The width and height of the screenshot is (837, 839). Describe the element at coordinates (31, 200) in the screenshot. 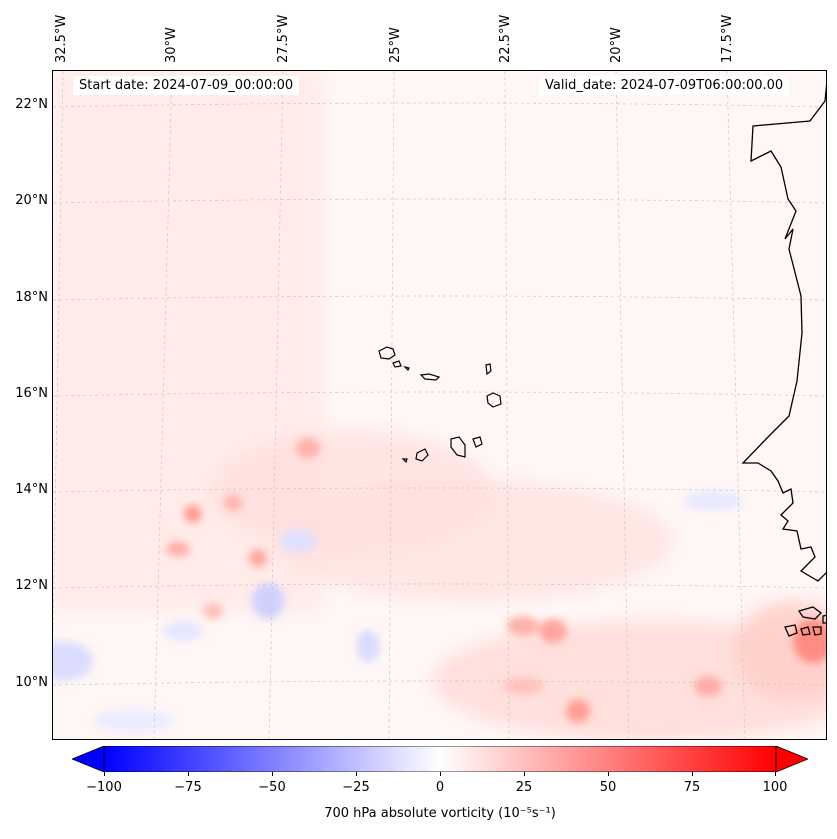

I see `lat-label-20n: 20°N` at that location.